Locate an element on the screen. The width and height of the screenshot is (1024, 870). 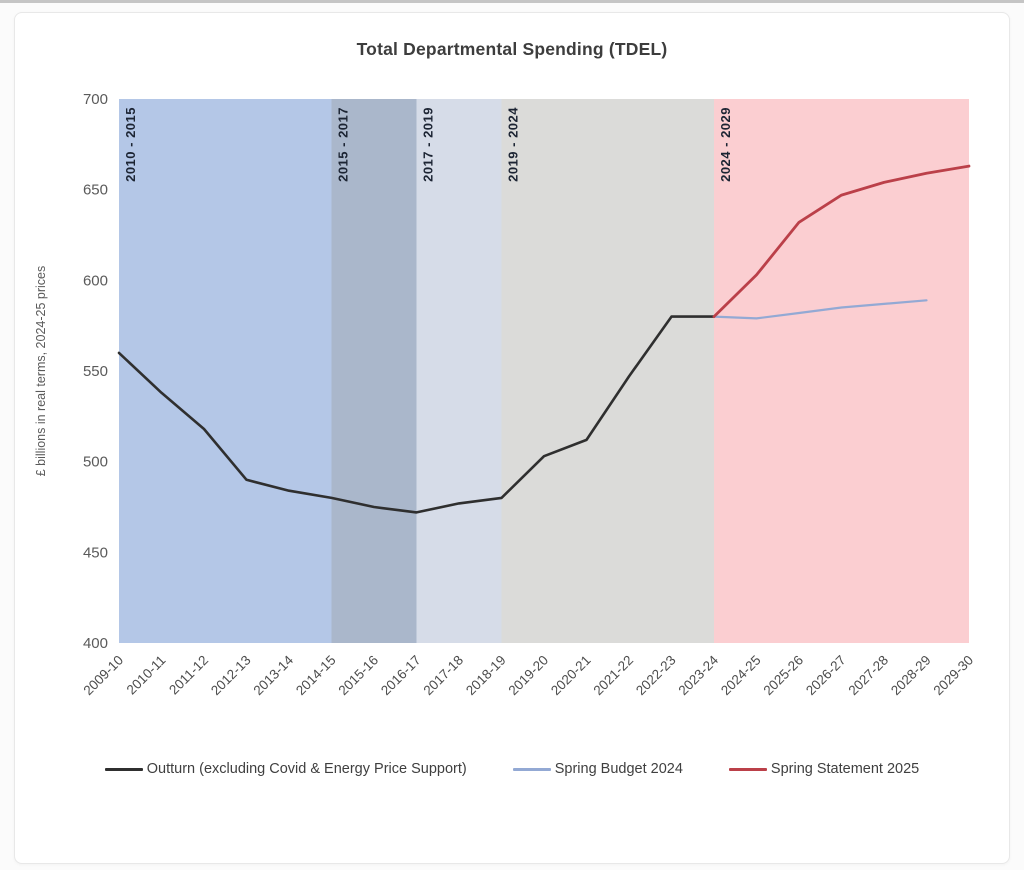
chart-title: Total Departmental Spending (TDEL) is located at coordinates (512, 49).